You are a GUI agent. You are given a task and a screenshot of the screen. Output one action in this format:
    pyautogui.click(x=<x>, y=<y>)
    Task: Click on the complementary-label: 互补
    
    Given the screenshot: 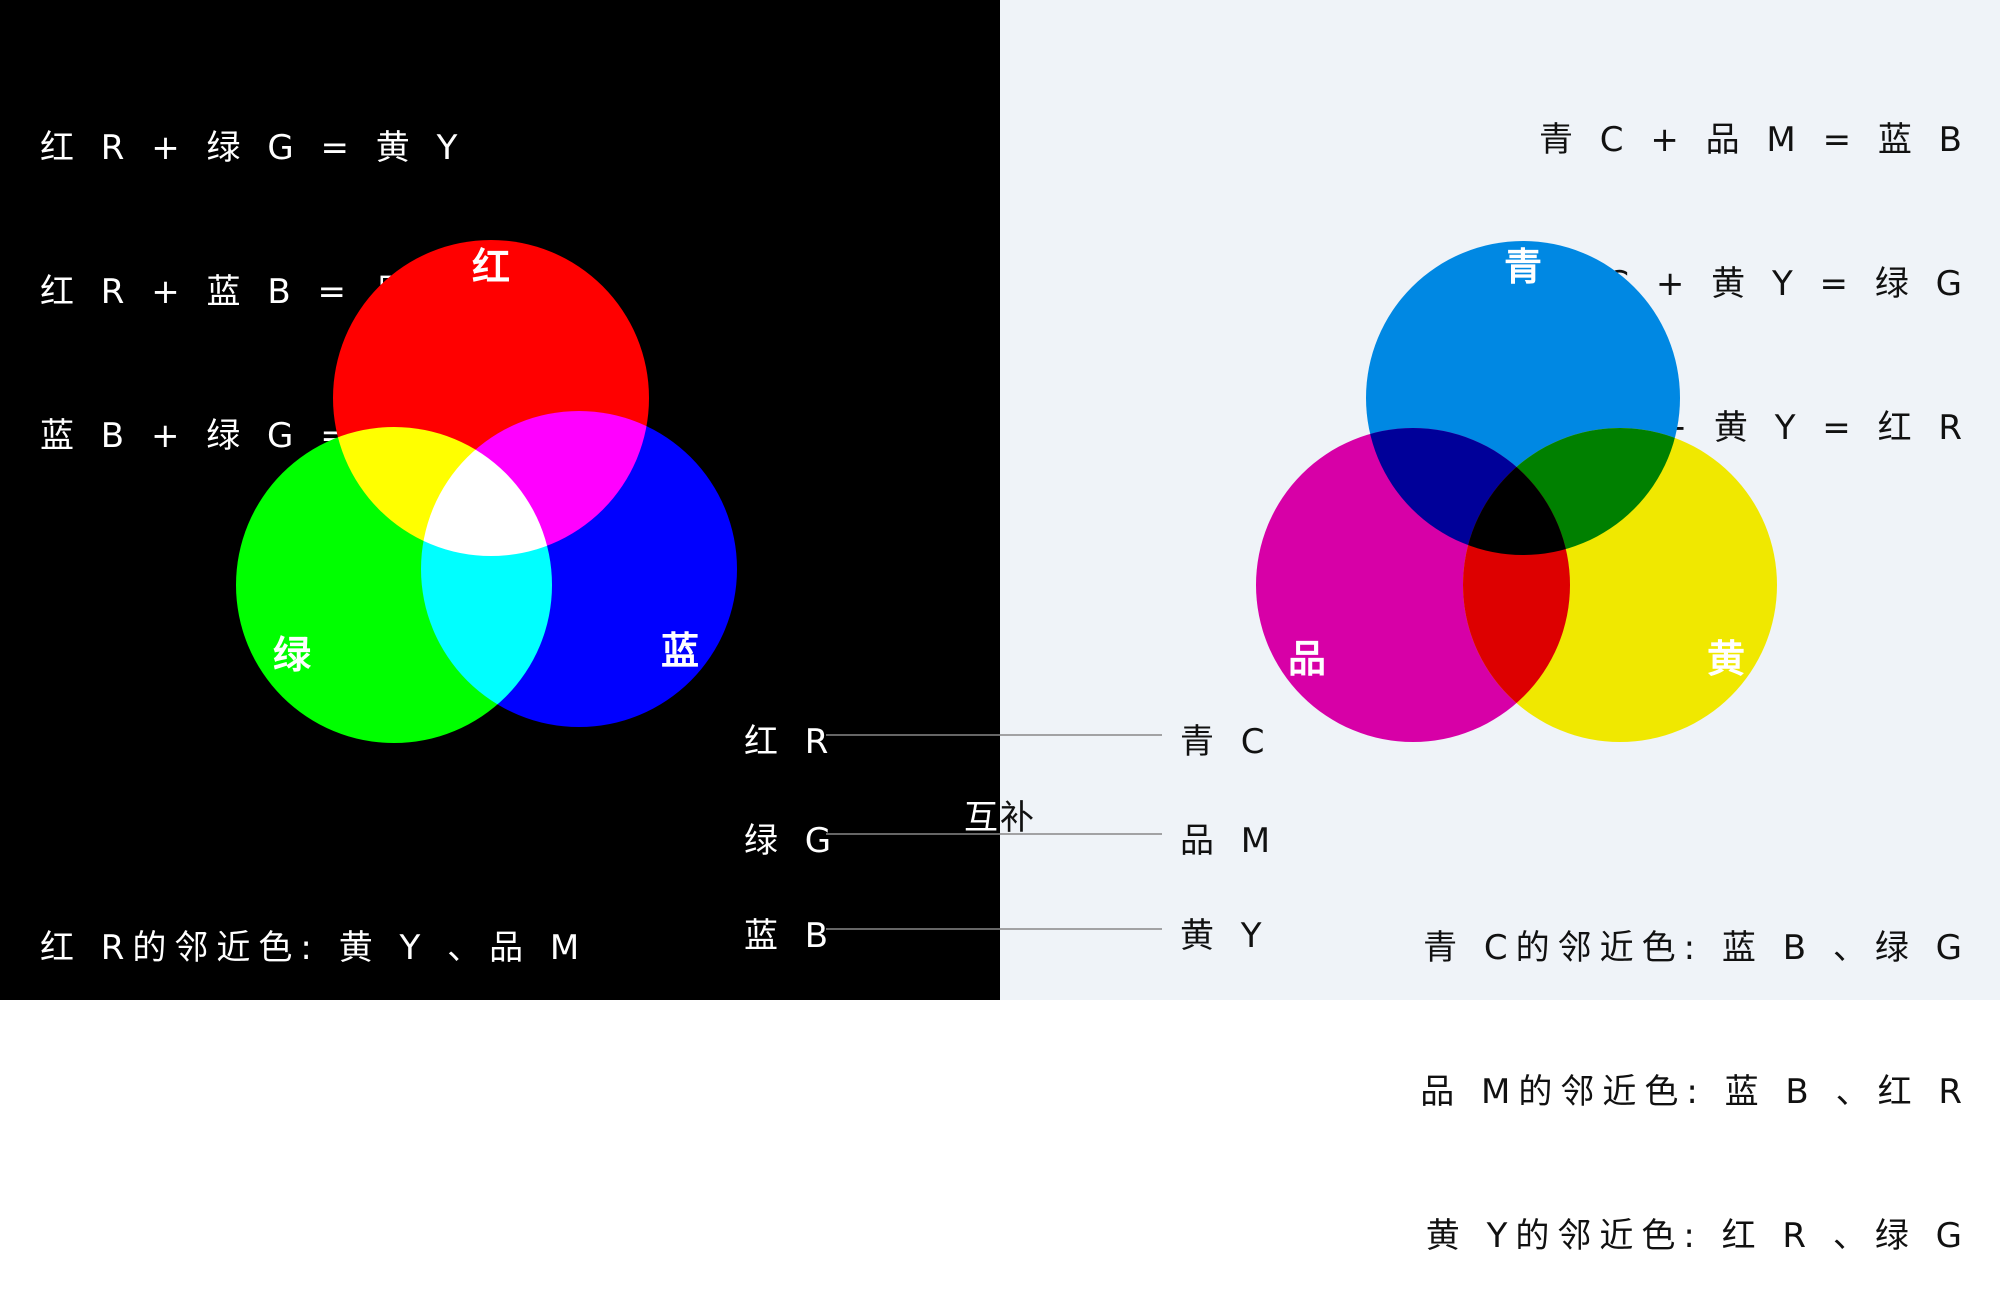 What is the action you would take?
    pyautogui.click(x=1000, y=814)
    